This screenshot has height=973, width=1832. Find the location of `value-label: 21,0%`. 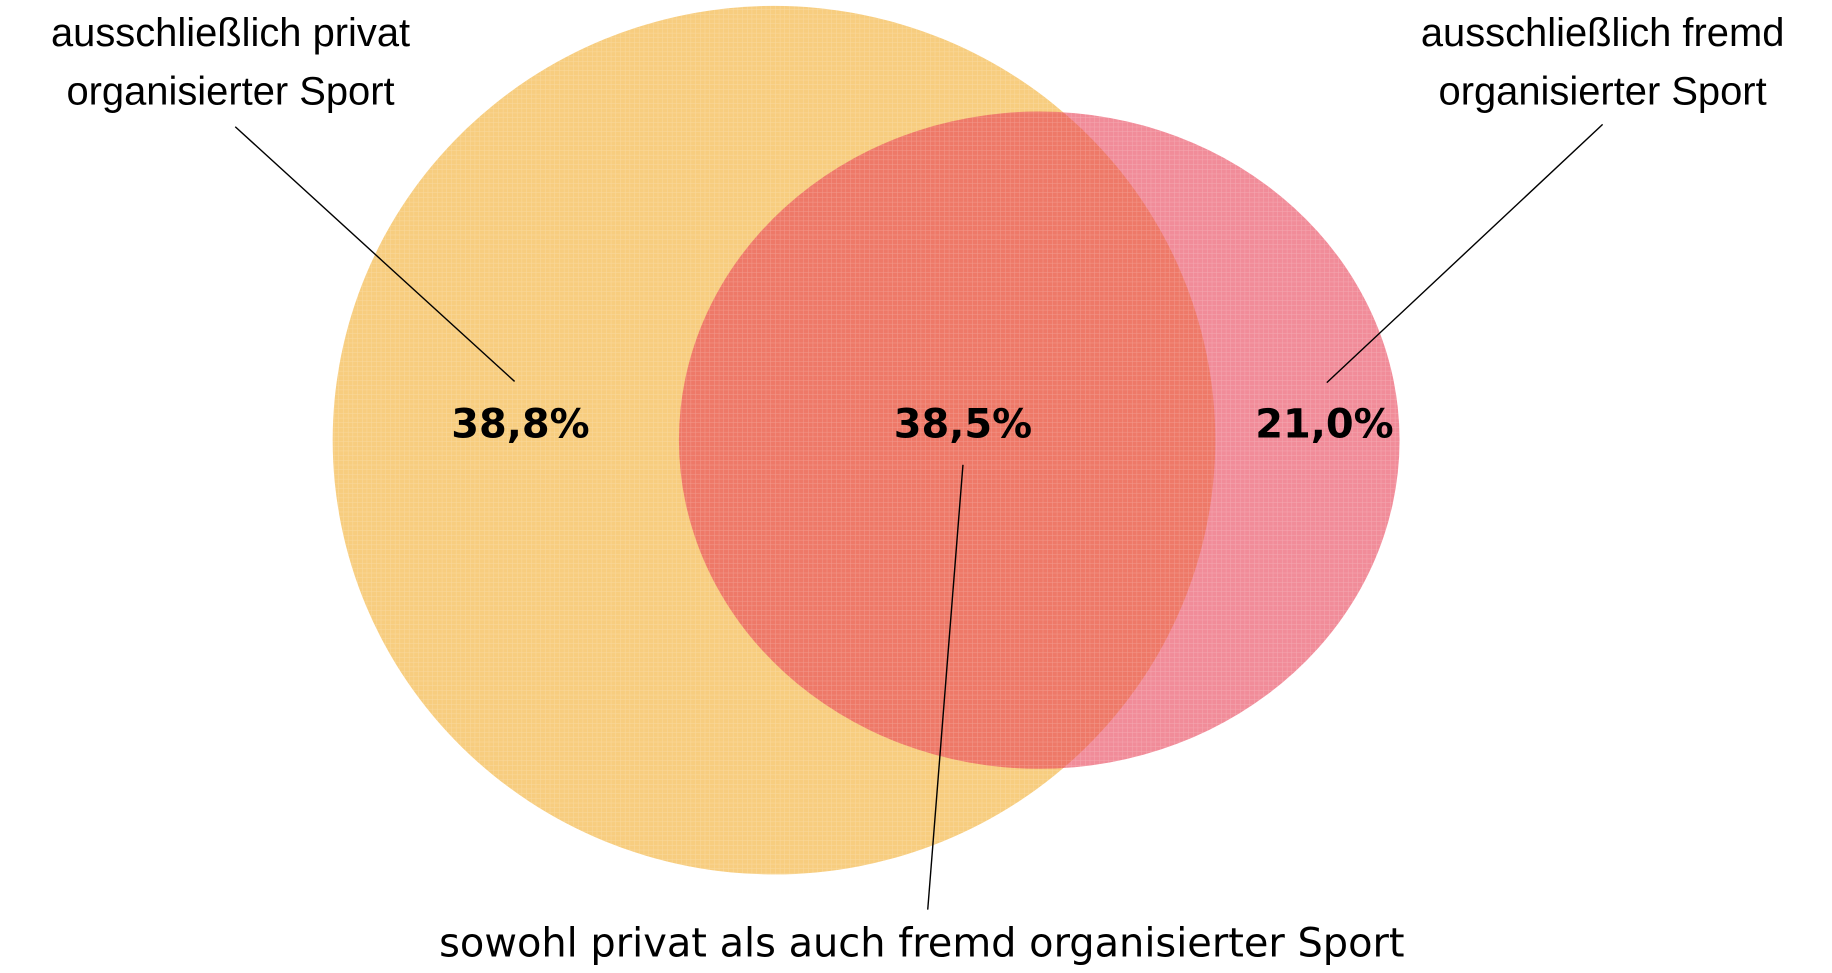

value-label: 21,0% is located at coordinates (1324, 425).